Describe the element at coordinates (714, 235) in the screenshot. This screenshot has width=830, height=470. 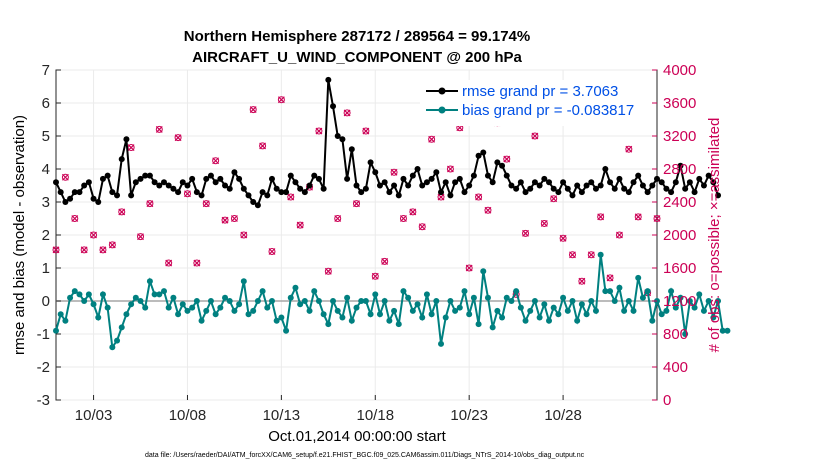
I see `right-axis-label: # of obs: o=possible; ×=assimilated` at that location.